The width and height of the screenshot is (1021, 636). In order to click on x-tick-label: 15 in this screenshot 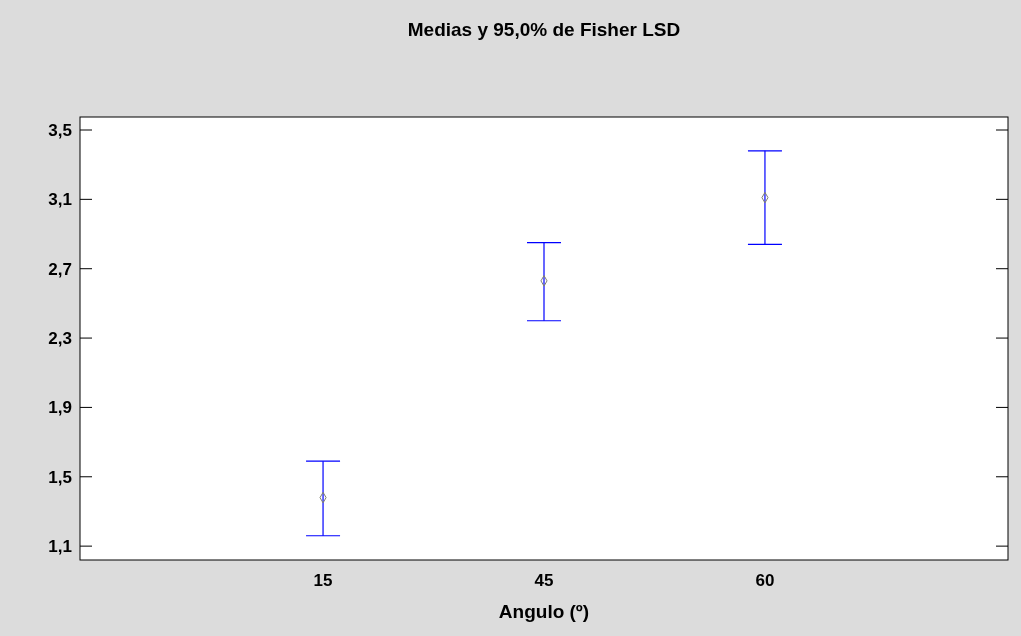, I will do `click(323, 580)`.